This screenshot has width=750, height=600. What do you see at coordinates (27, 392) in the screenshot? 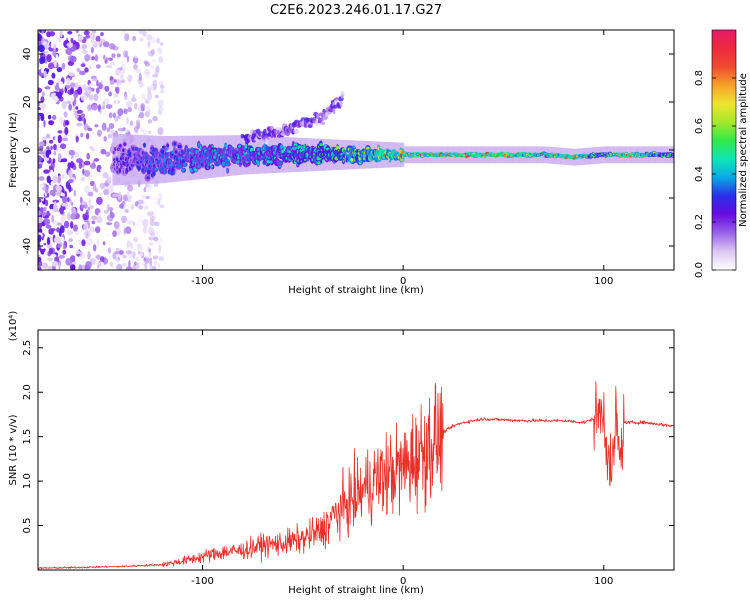
I see `y-tick-label: 2.0` at bounding box center [27, 392].